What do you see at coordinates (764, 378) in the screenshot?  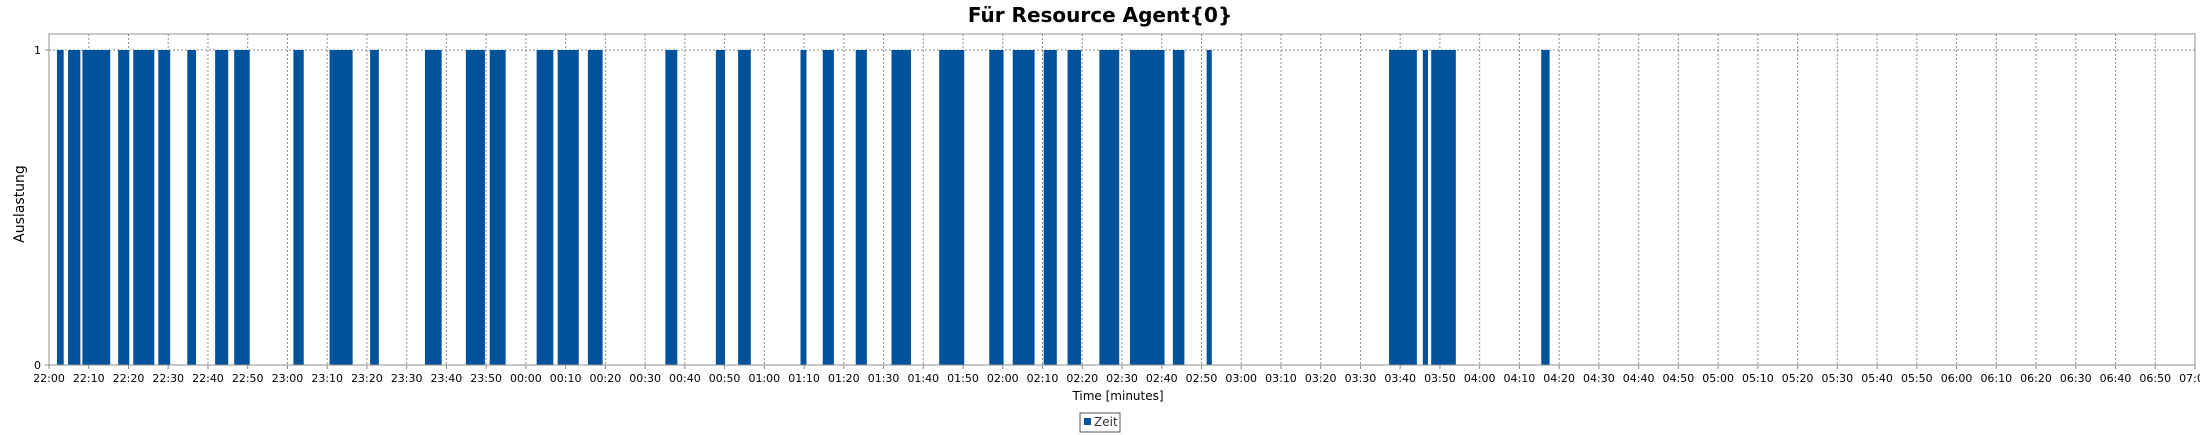 I see `x-tick-label: 01:00` at bounding box center [764, 378].